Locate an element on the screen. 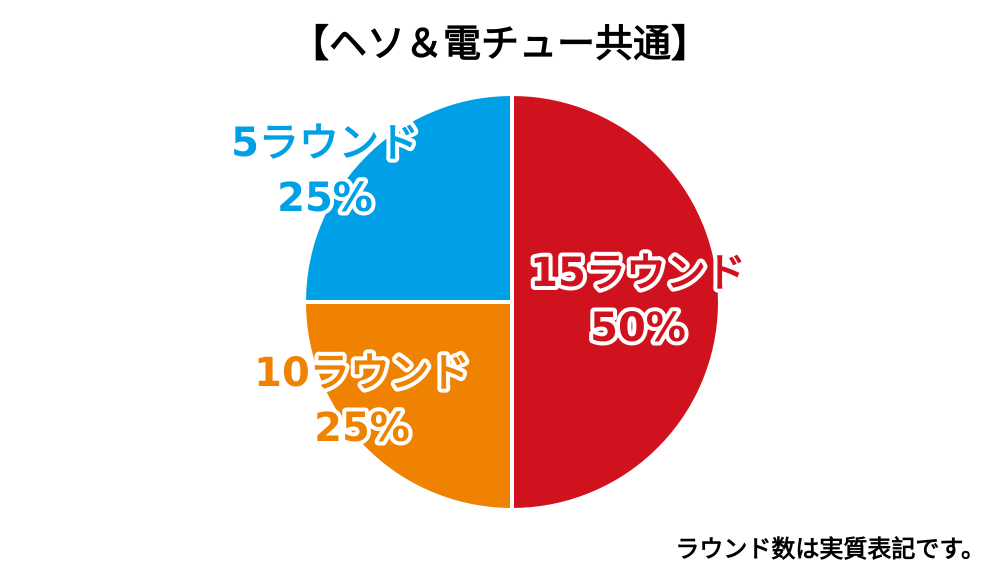 The width and height of the screenshot is (1000, 577). chart-title: 【ヘソ＆電チュー共通】 is located at coordinates (500, 44).